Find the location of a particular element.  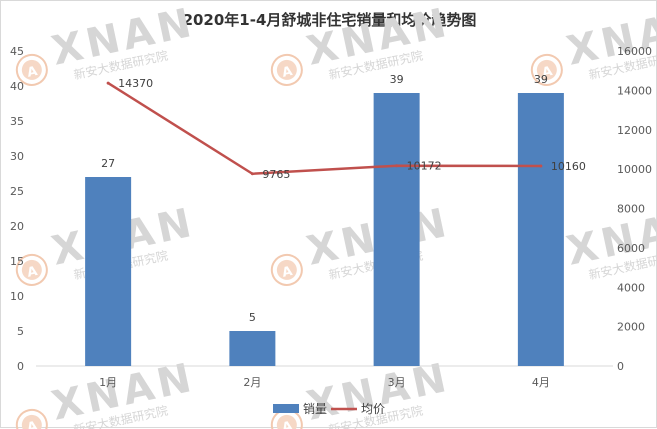

line-data-label: 9765 is located at coordinates (276, 174).